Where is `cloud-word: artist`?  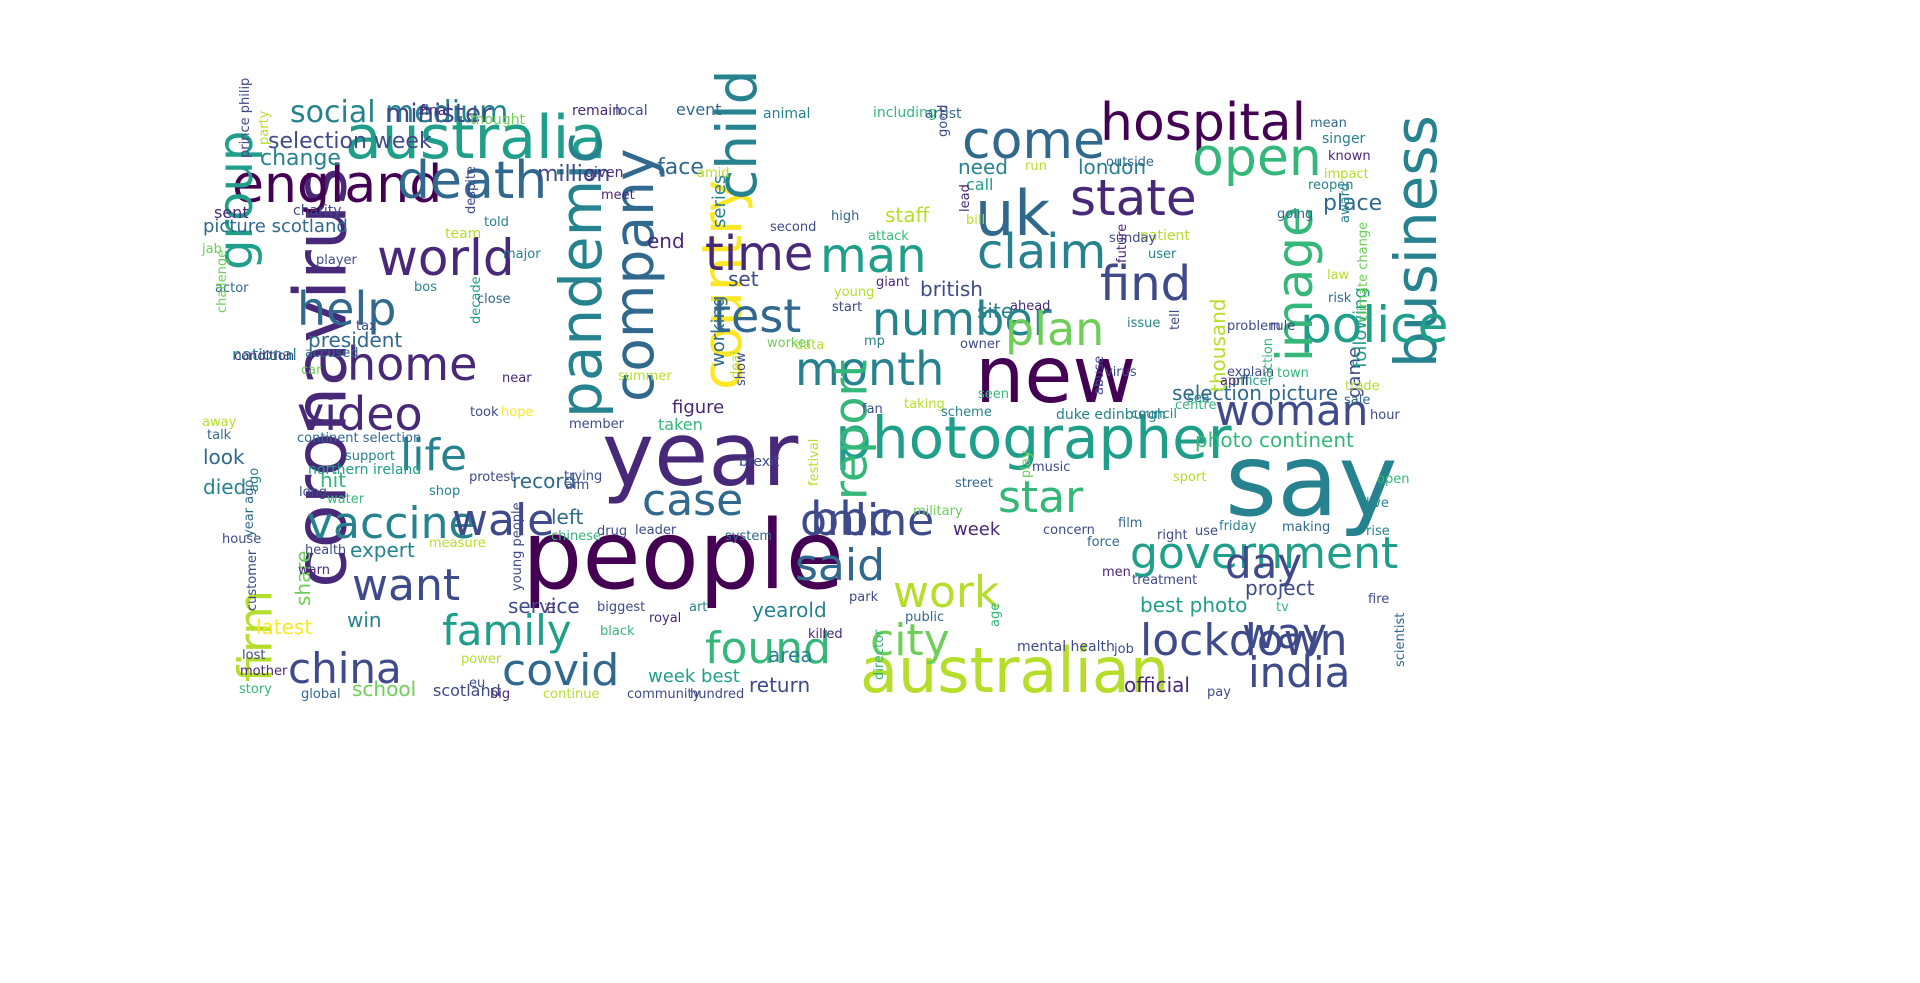 cloud-word: artist is located at coordinates (943, 114).